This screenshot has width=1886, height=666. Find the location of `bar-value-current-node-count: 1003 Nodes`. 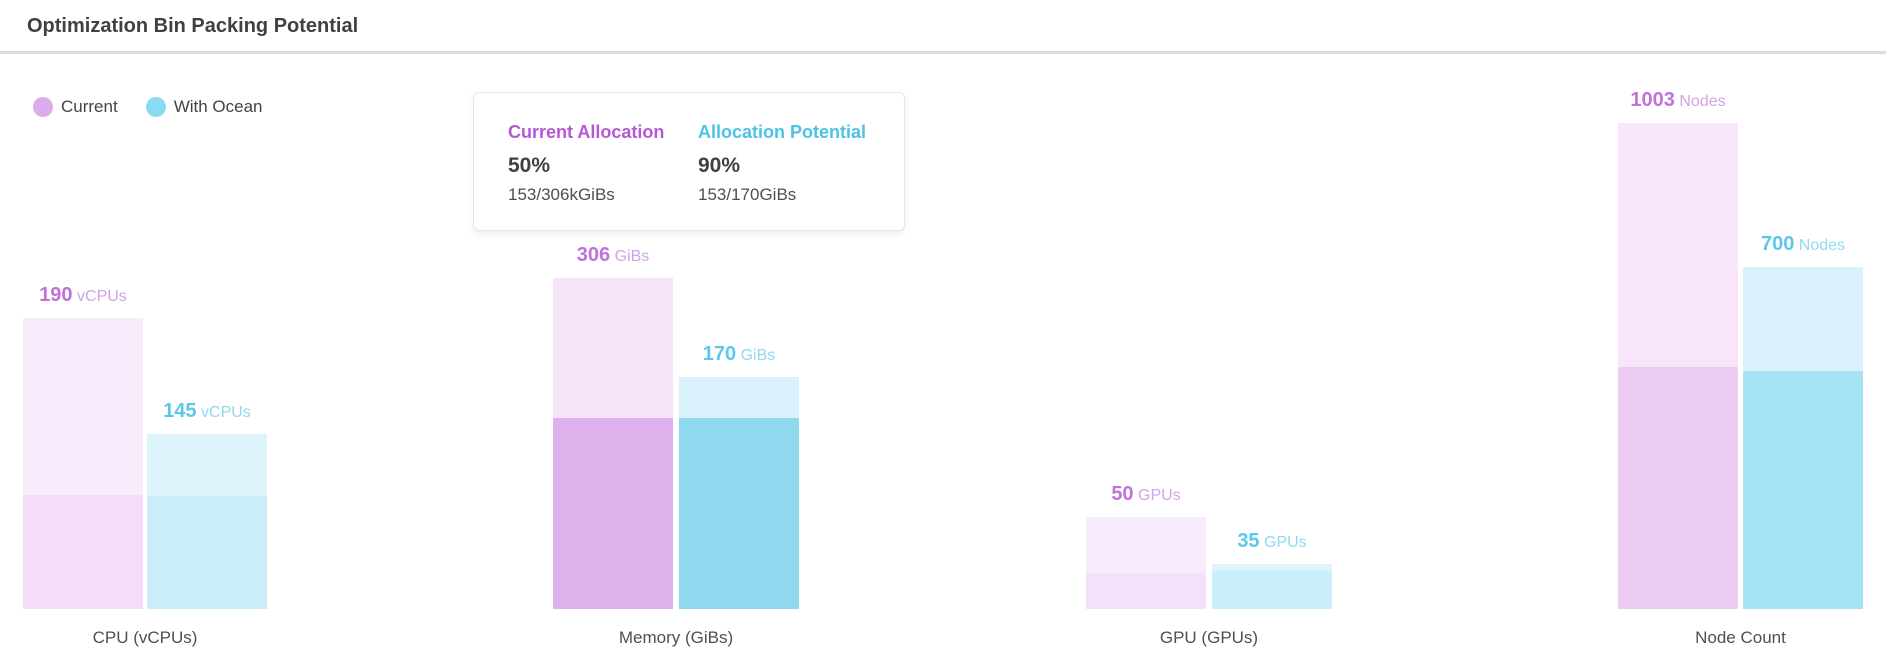

bar-value-current-node-count: 1003 Nodes is located at coordinates (1678, 101).